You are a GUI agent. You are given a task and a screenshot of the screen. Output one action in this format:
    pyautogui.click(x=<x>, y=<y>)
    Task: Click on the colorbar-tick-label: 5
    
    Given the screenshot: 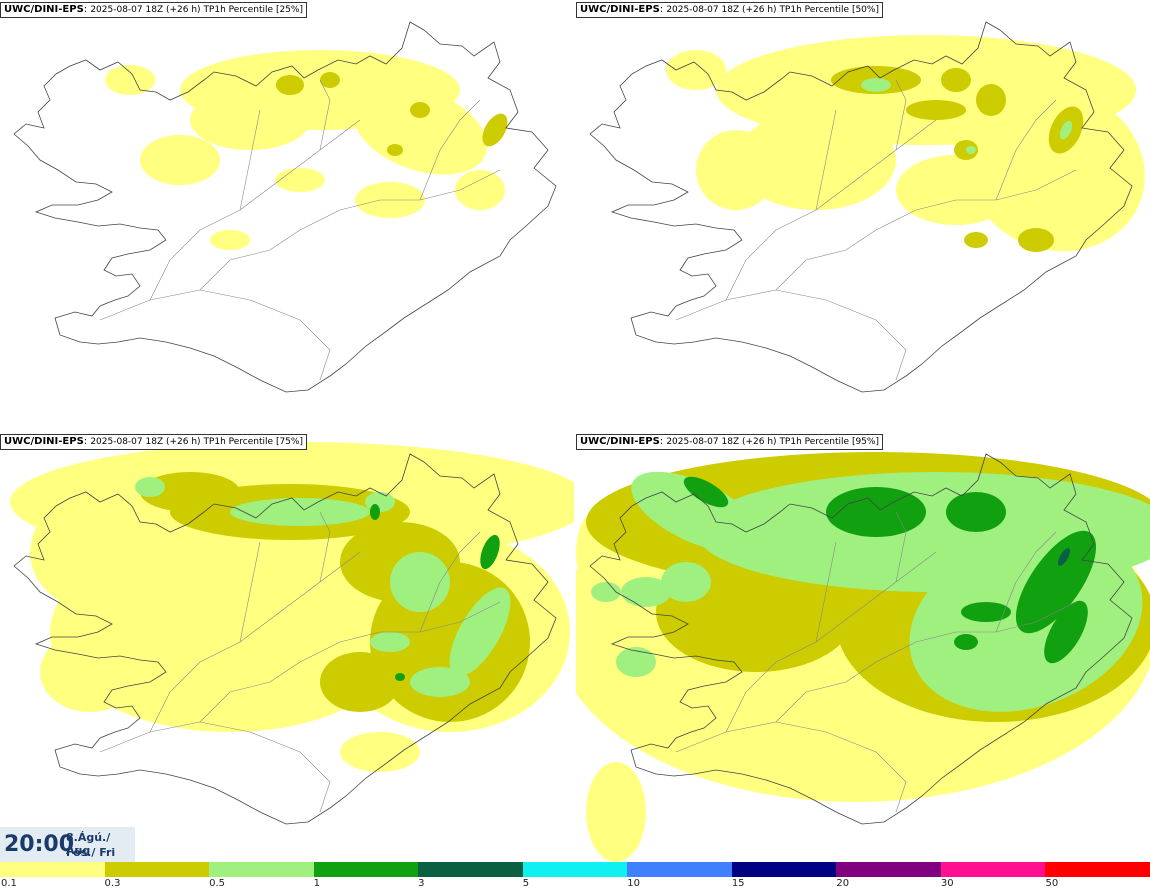 What is the action you would take?
    pyautogui.click(x=526, y=883)
    